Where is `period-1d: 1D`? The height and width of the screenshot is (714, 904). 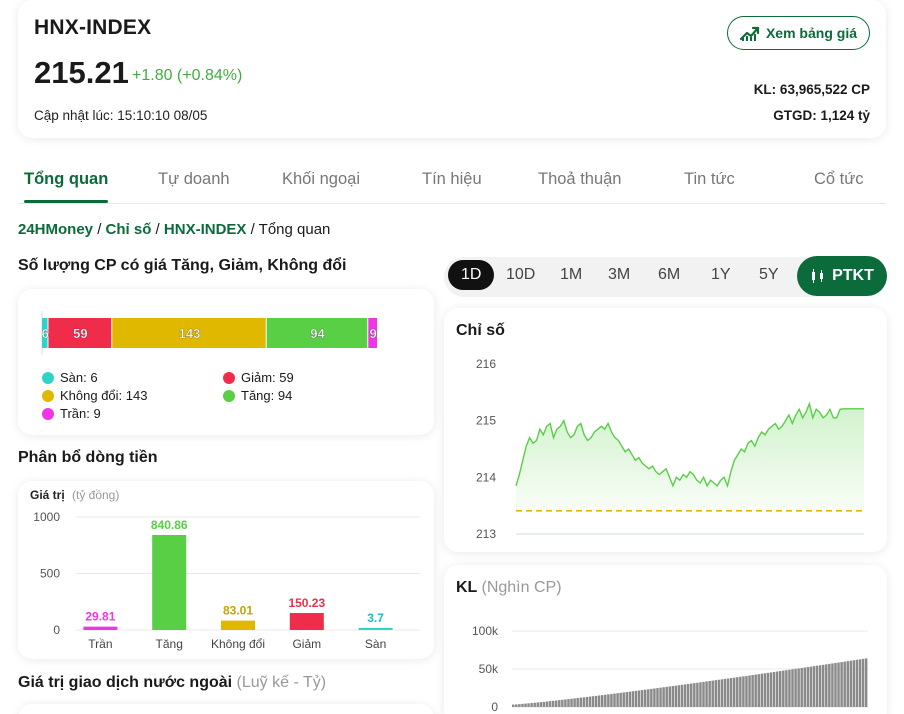 period-1d: 1D is located at coordinates (471, 275).